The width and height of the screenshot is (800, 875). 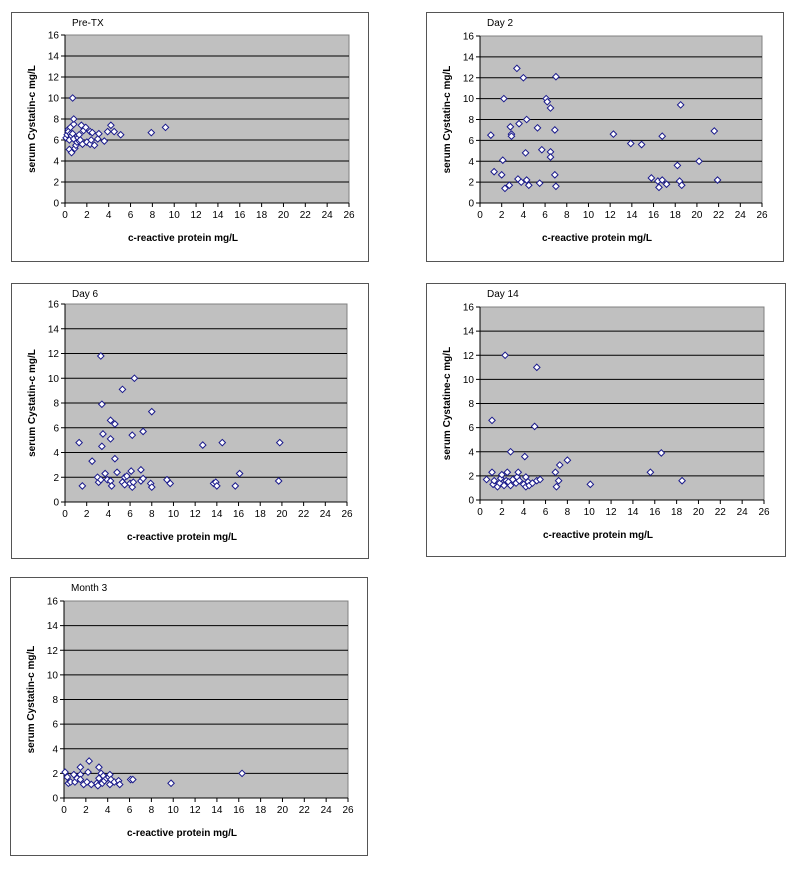 I want to click on chart-title: Day 6, so click(x=85, y=294).